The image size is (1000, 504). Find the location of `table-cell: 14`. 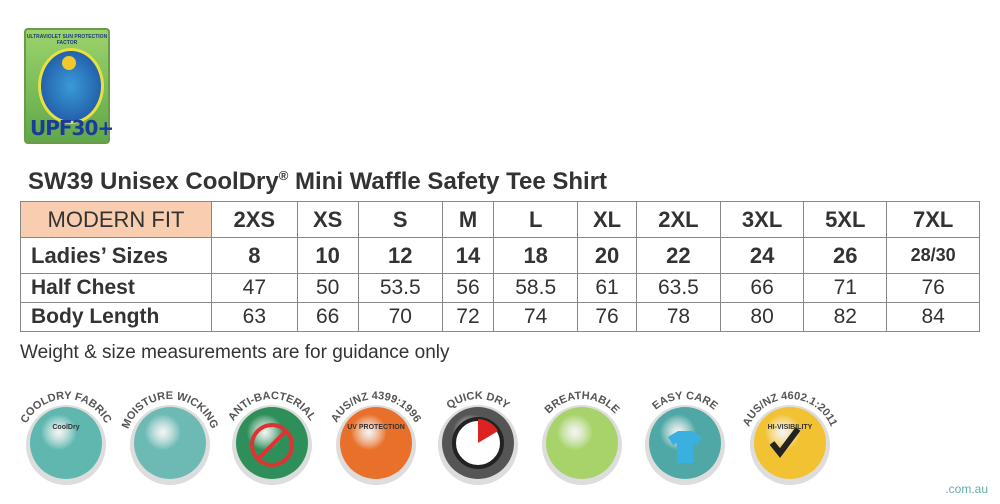

table-cell: 14 is located at coordinates (468, 255).